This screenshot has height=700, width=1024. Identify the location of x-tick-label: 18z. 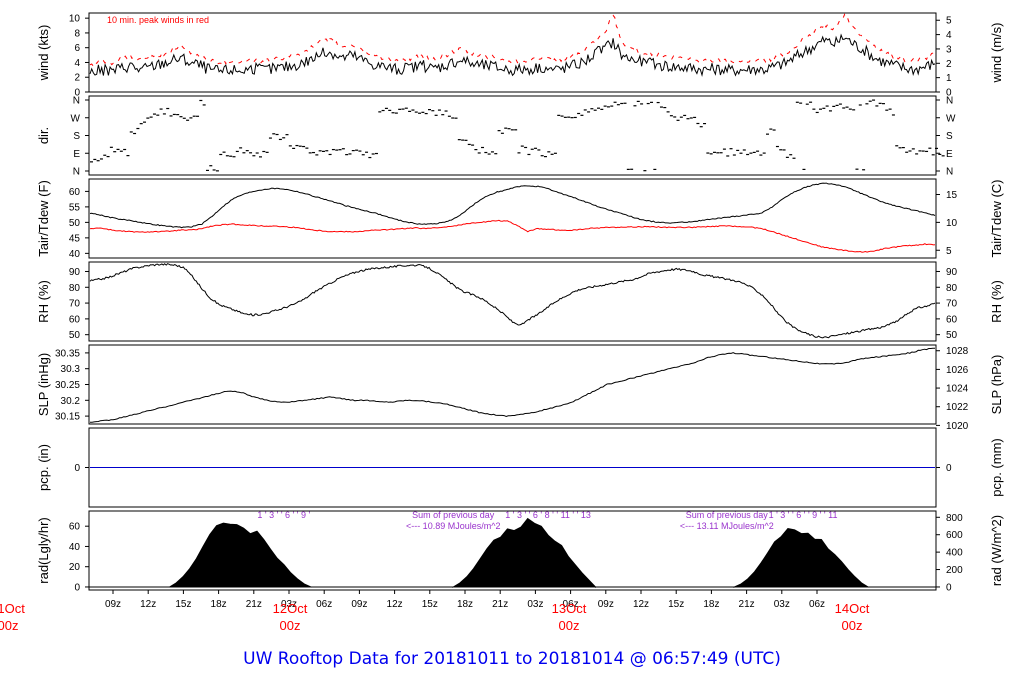
(219, 604).